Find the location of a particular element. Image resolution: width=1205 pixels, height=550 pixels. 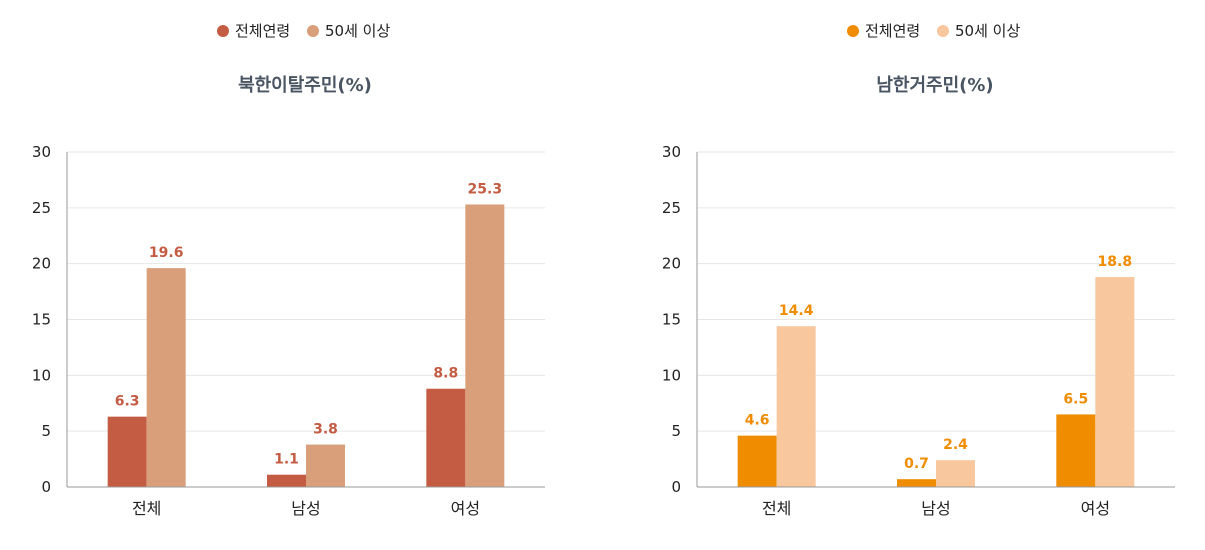

data-label: 6.5 is located at coordinates (1075, 399).